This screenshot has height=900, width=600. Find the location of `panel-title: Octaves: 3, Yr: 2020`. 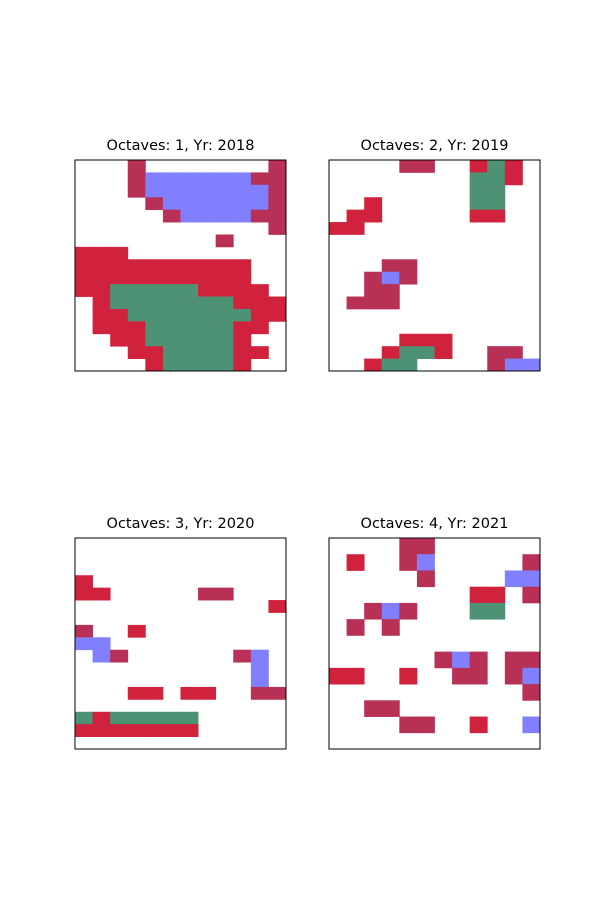

panel-title: Octaves: 3, Yr: 2020 is located at coordinates (181, 524).